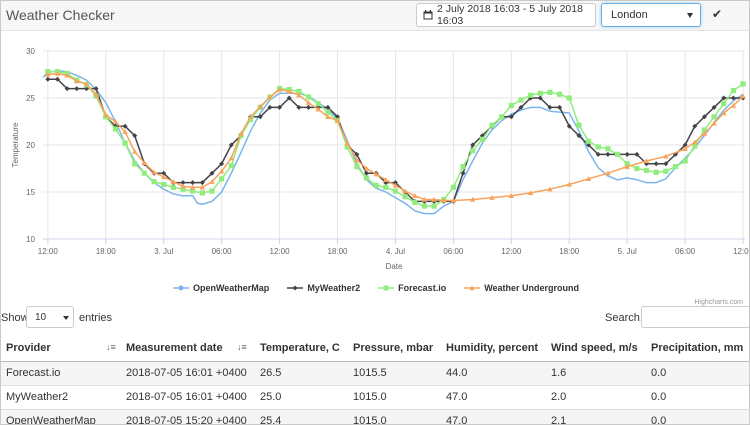  I want to click on col-humidity: Humidity, percent, so click(493, 348).